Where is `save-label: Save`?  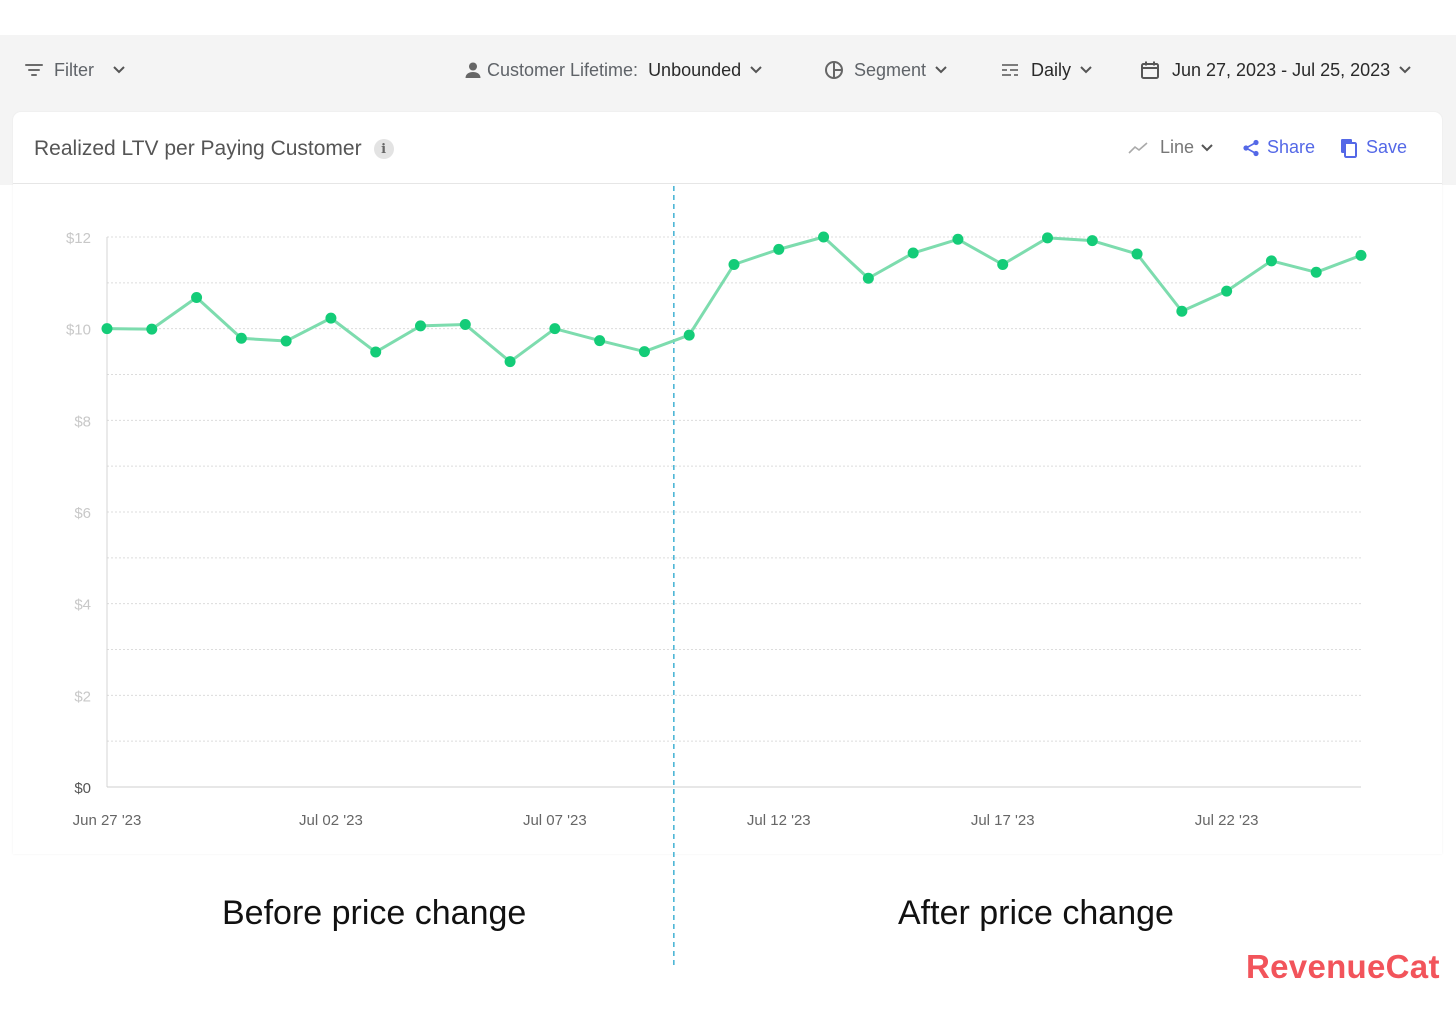
save-label: Save is located at coordinates (1387, 147).